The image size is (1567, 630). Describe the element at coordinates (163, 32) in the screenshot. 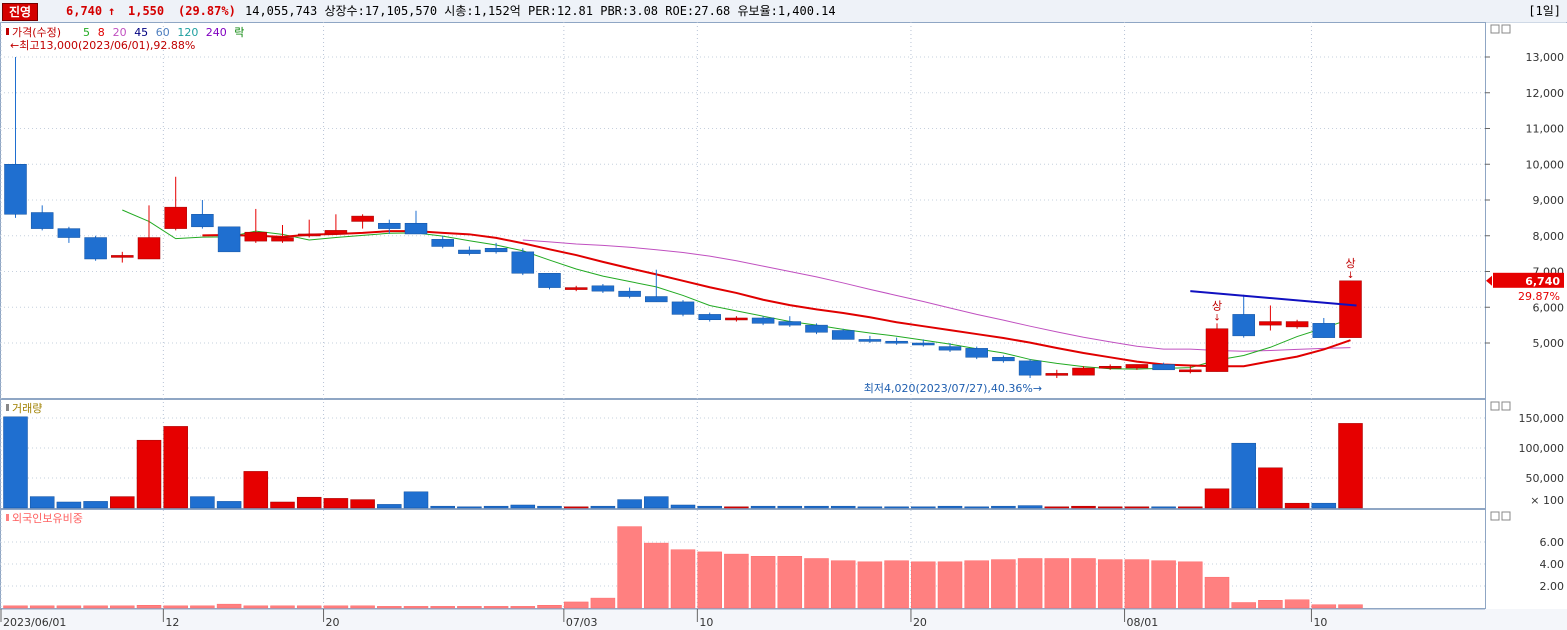

I see `legend-item-5: 60` at that location.